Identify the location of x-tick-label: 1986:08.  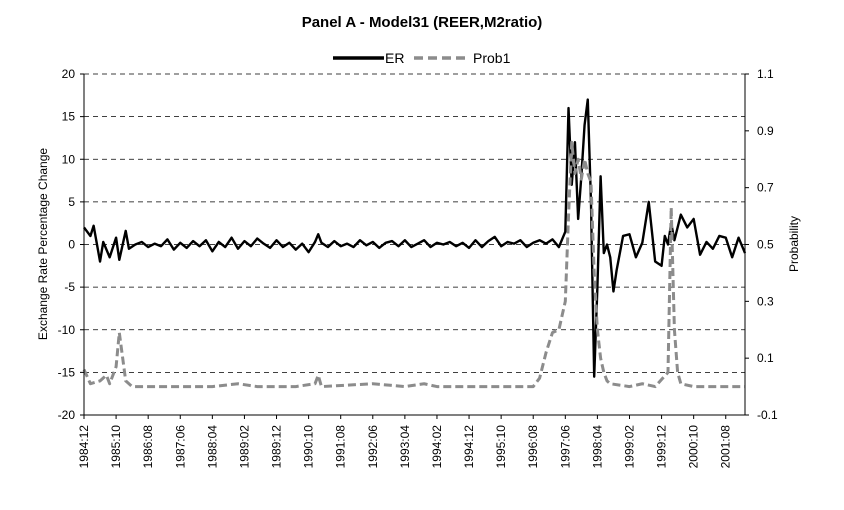
(148, 447).